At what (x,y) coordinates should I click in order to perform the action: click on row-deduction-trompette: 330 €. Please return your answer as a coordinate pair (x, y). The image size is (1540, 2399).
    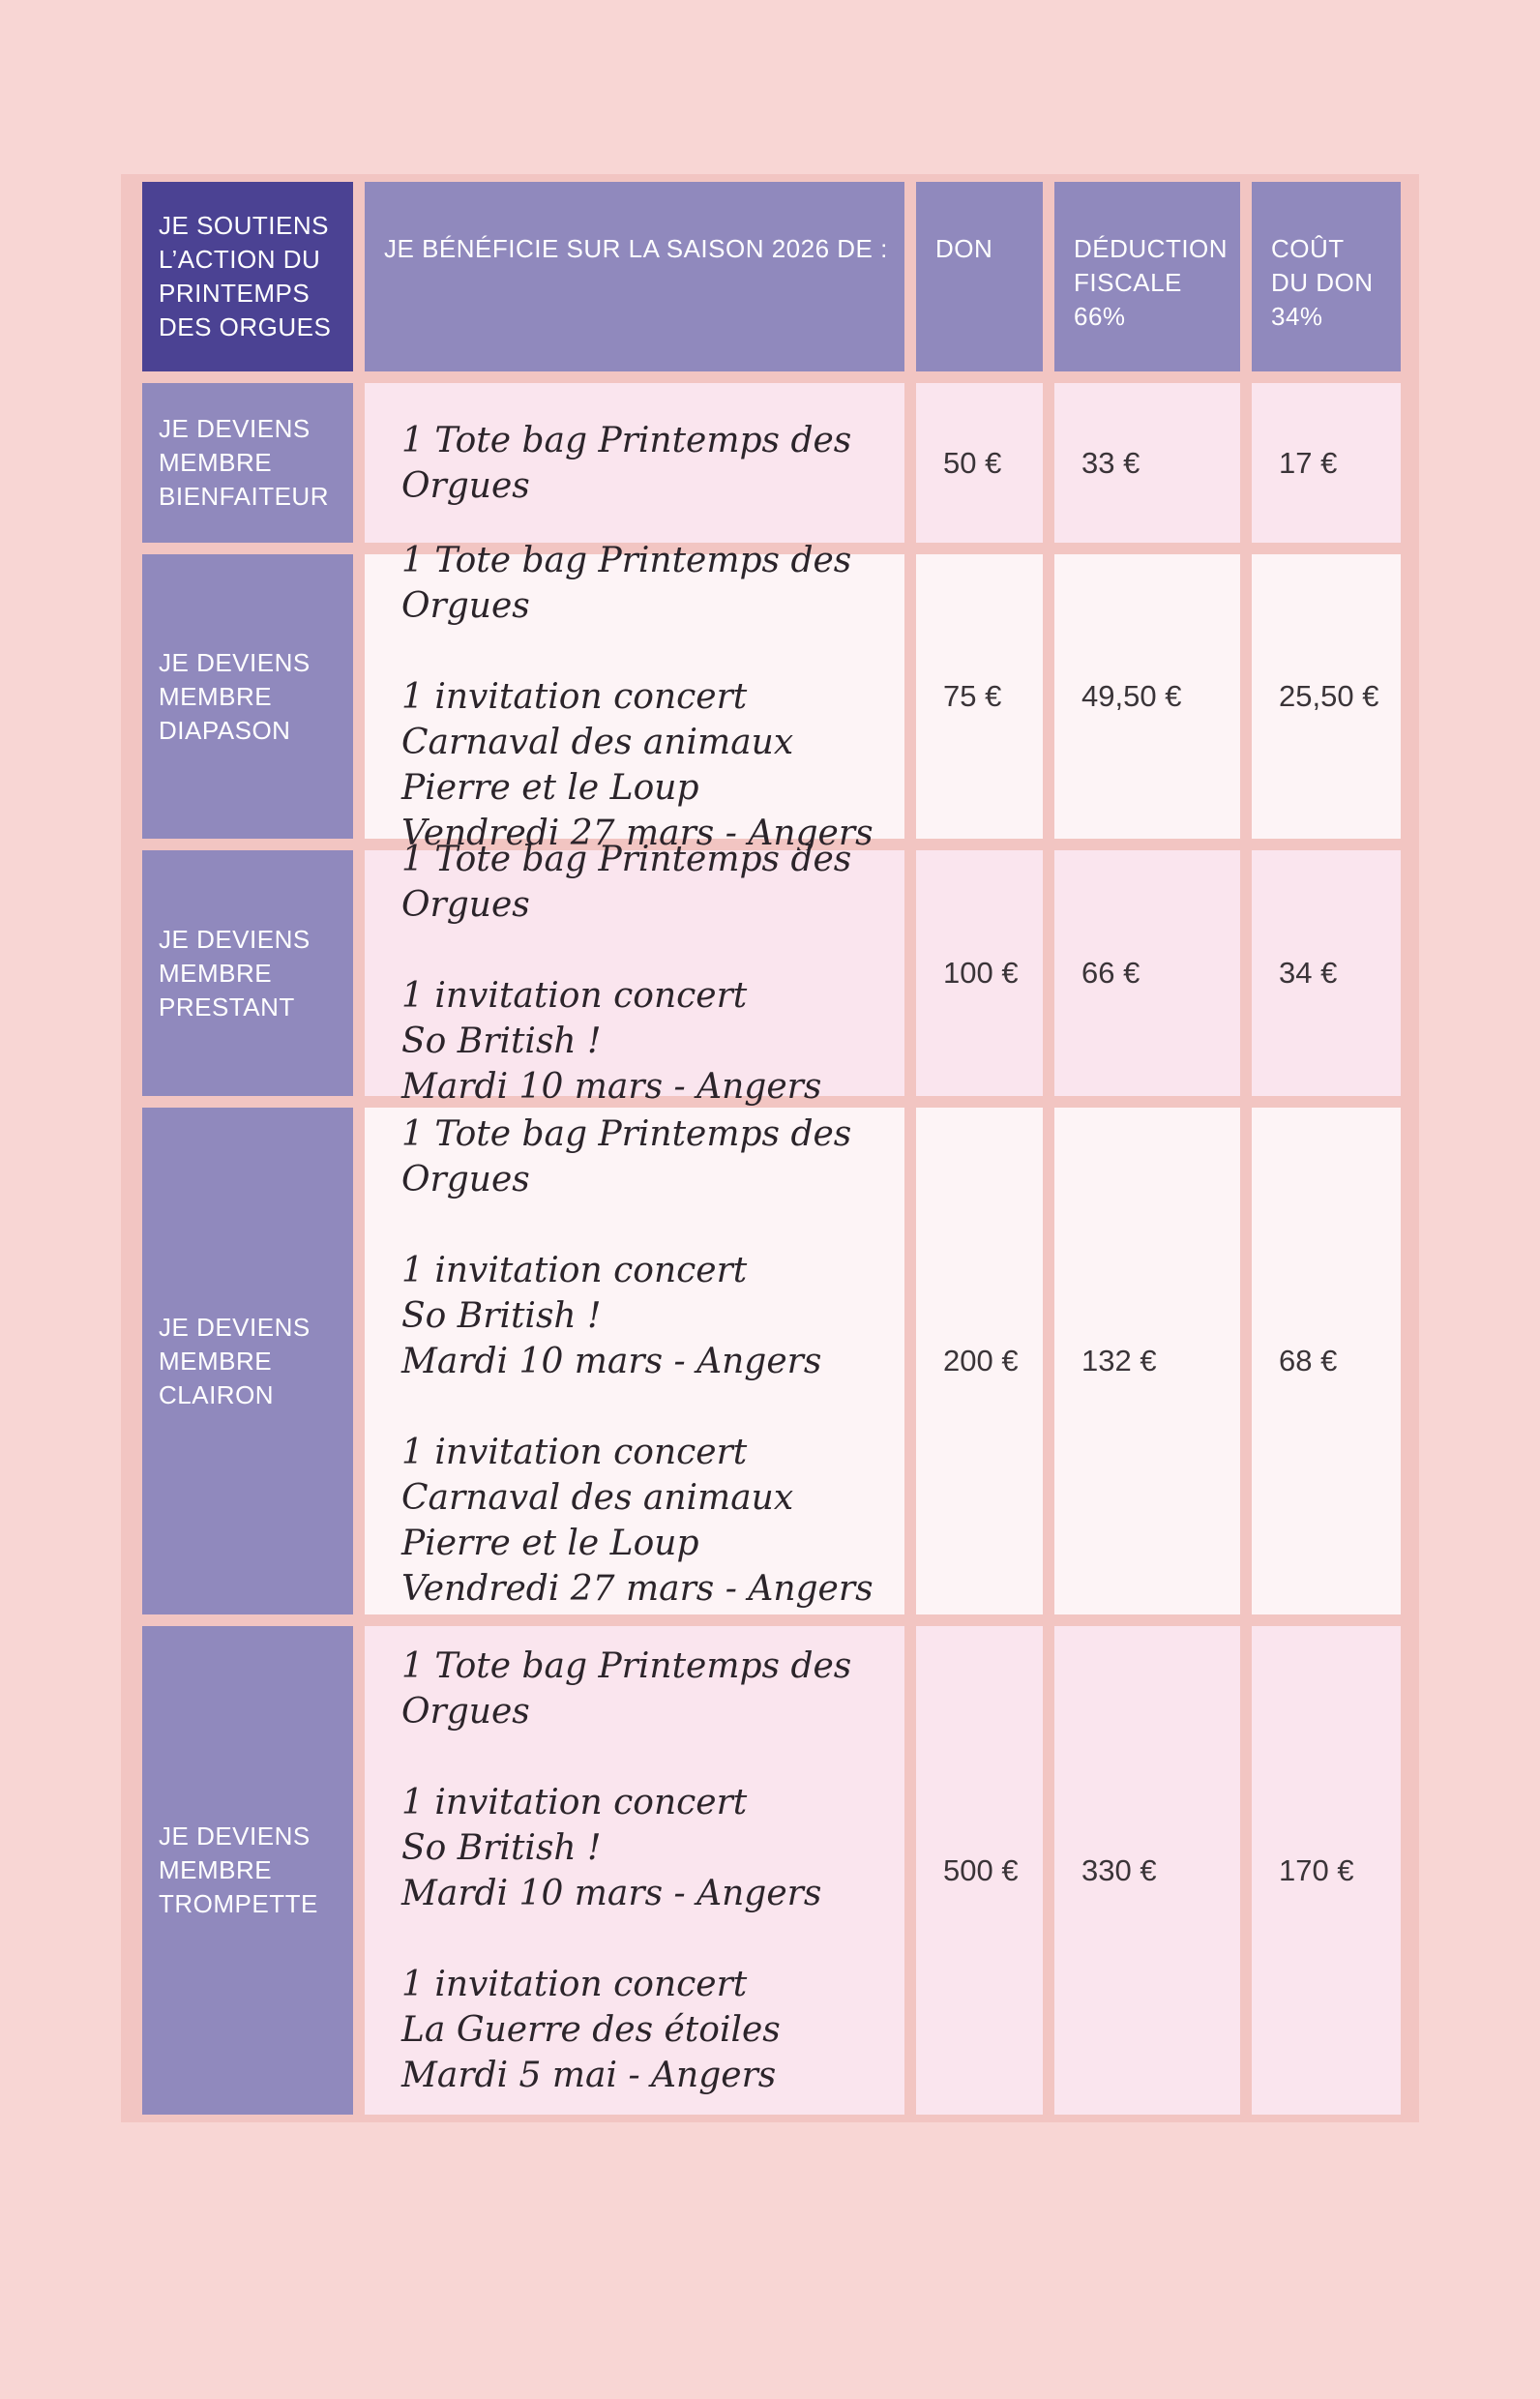
    Looking at the image, I should click on (1147, 1870).